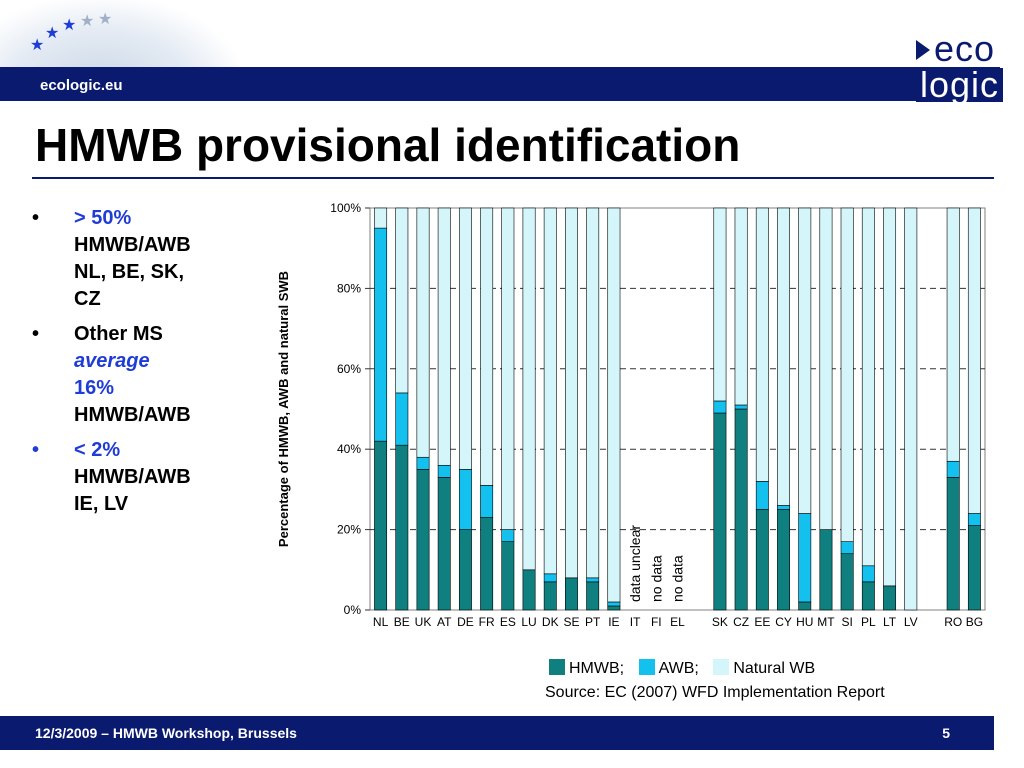 The width and height of the screenshot is (1024, 768). Describe the element at coordinates (557, 667) in the screenshot. I see `legend-swatch-hmwb` at that location.